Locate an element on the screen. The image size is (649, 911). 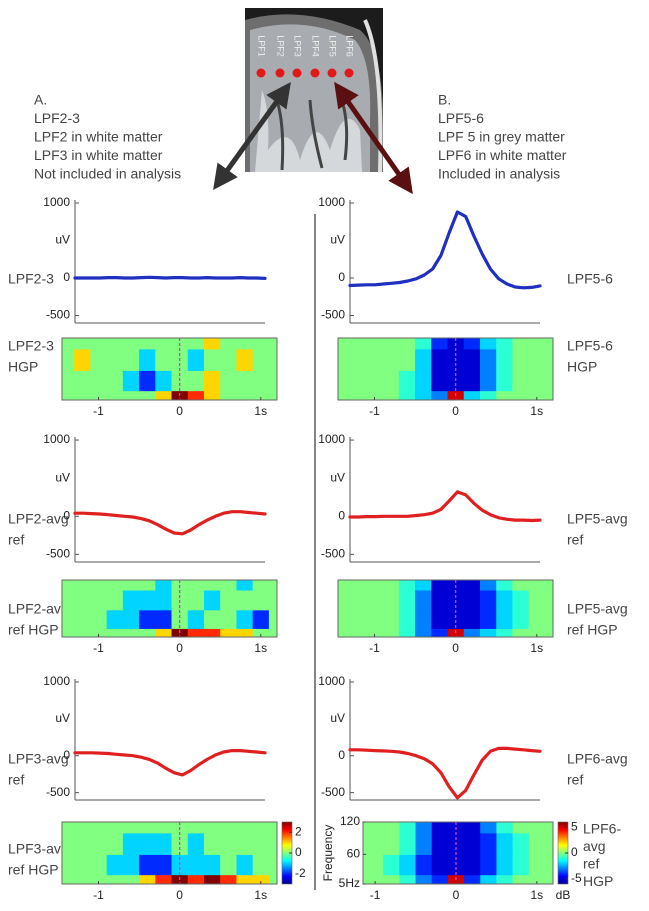
y-tick-label: -500 is located at coordinates (333, 554).